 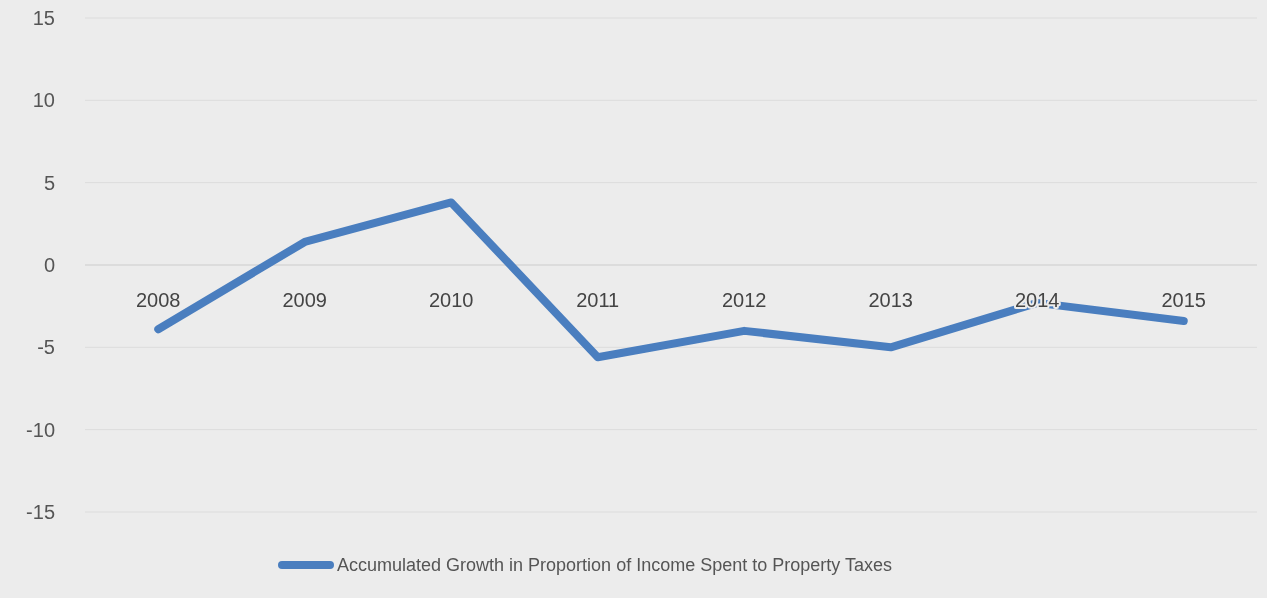 I want to click on y-tick-label: 5, so click(x=49, y=182).